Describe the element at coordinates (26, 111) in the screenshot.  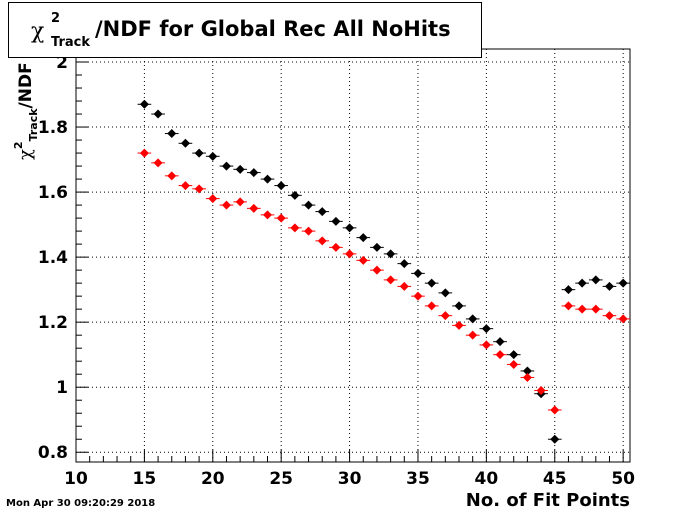
I see `y-axis-label: χ2Track/NDF` at that location.